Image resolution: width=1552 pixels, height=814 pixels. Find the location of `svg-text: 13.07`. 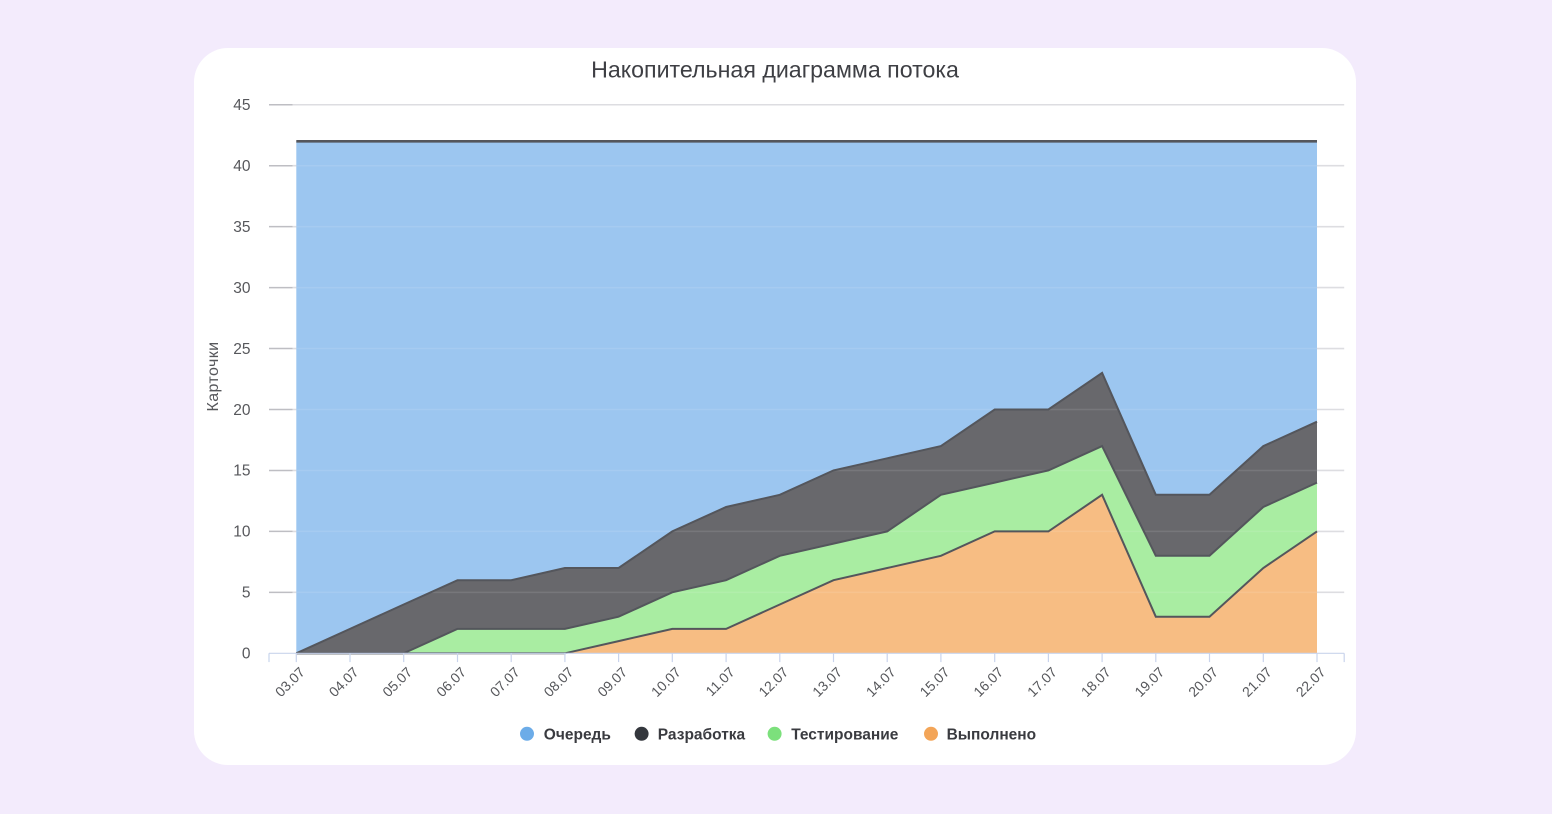

svg-text: 13.07 is located at coordinates (827, 682).